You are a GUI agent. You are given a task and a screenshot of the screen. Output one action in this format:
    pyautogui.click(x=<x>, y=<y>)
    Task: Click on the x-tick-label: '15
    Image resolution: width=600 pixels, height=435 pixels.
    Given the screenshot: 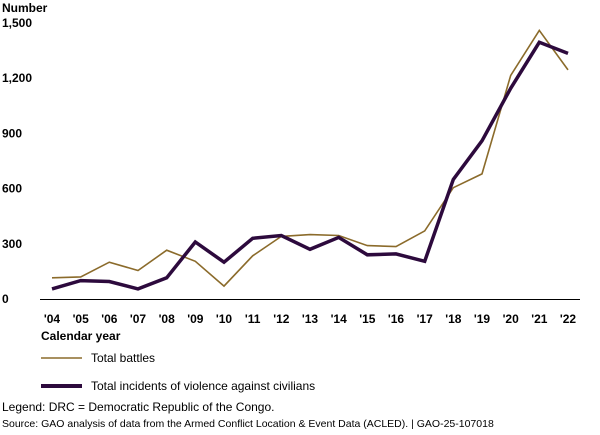 What is the action you would take?
    pyautogui.click(x=367, y=319)
    